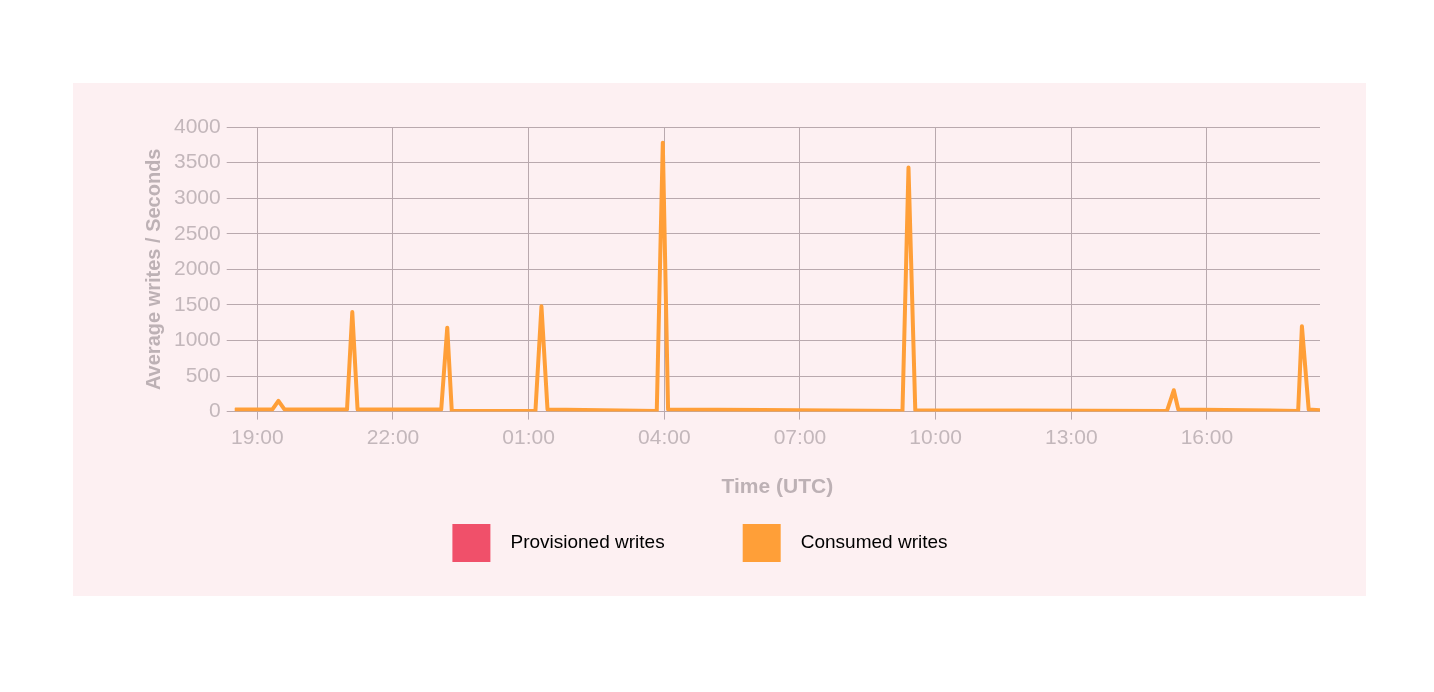 The height and width of the screenshot is (692, 1434). I want to click on y-tick-label: 2500, so click(197, 232).